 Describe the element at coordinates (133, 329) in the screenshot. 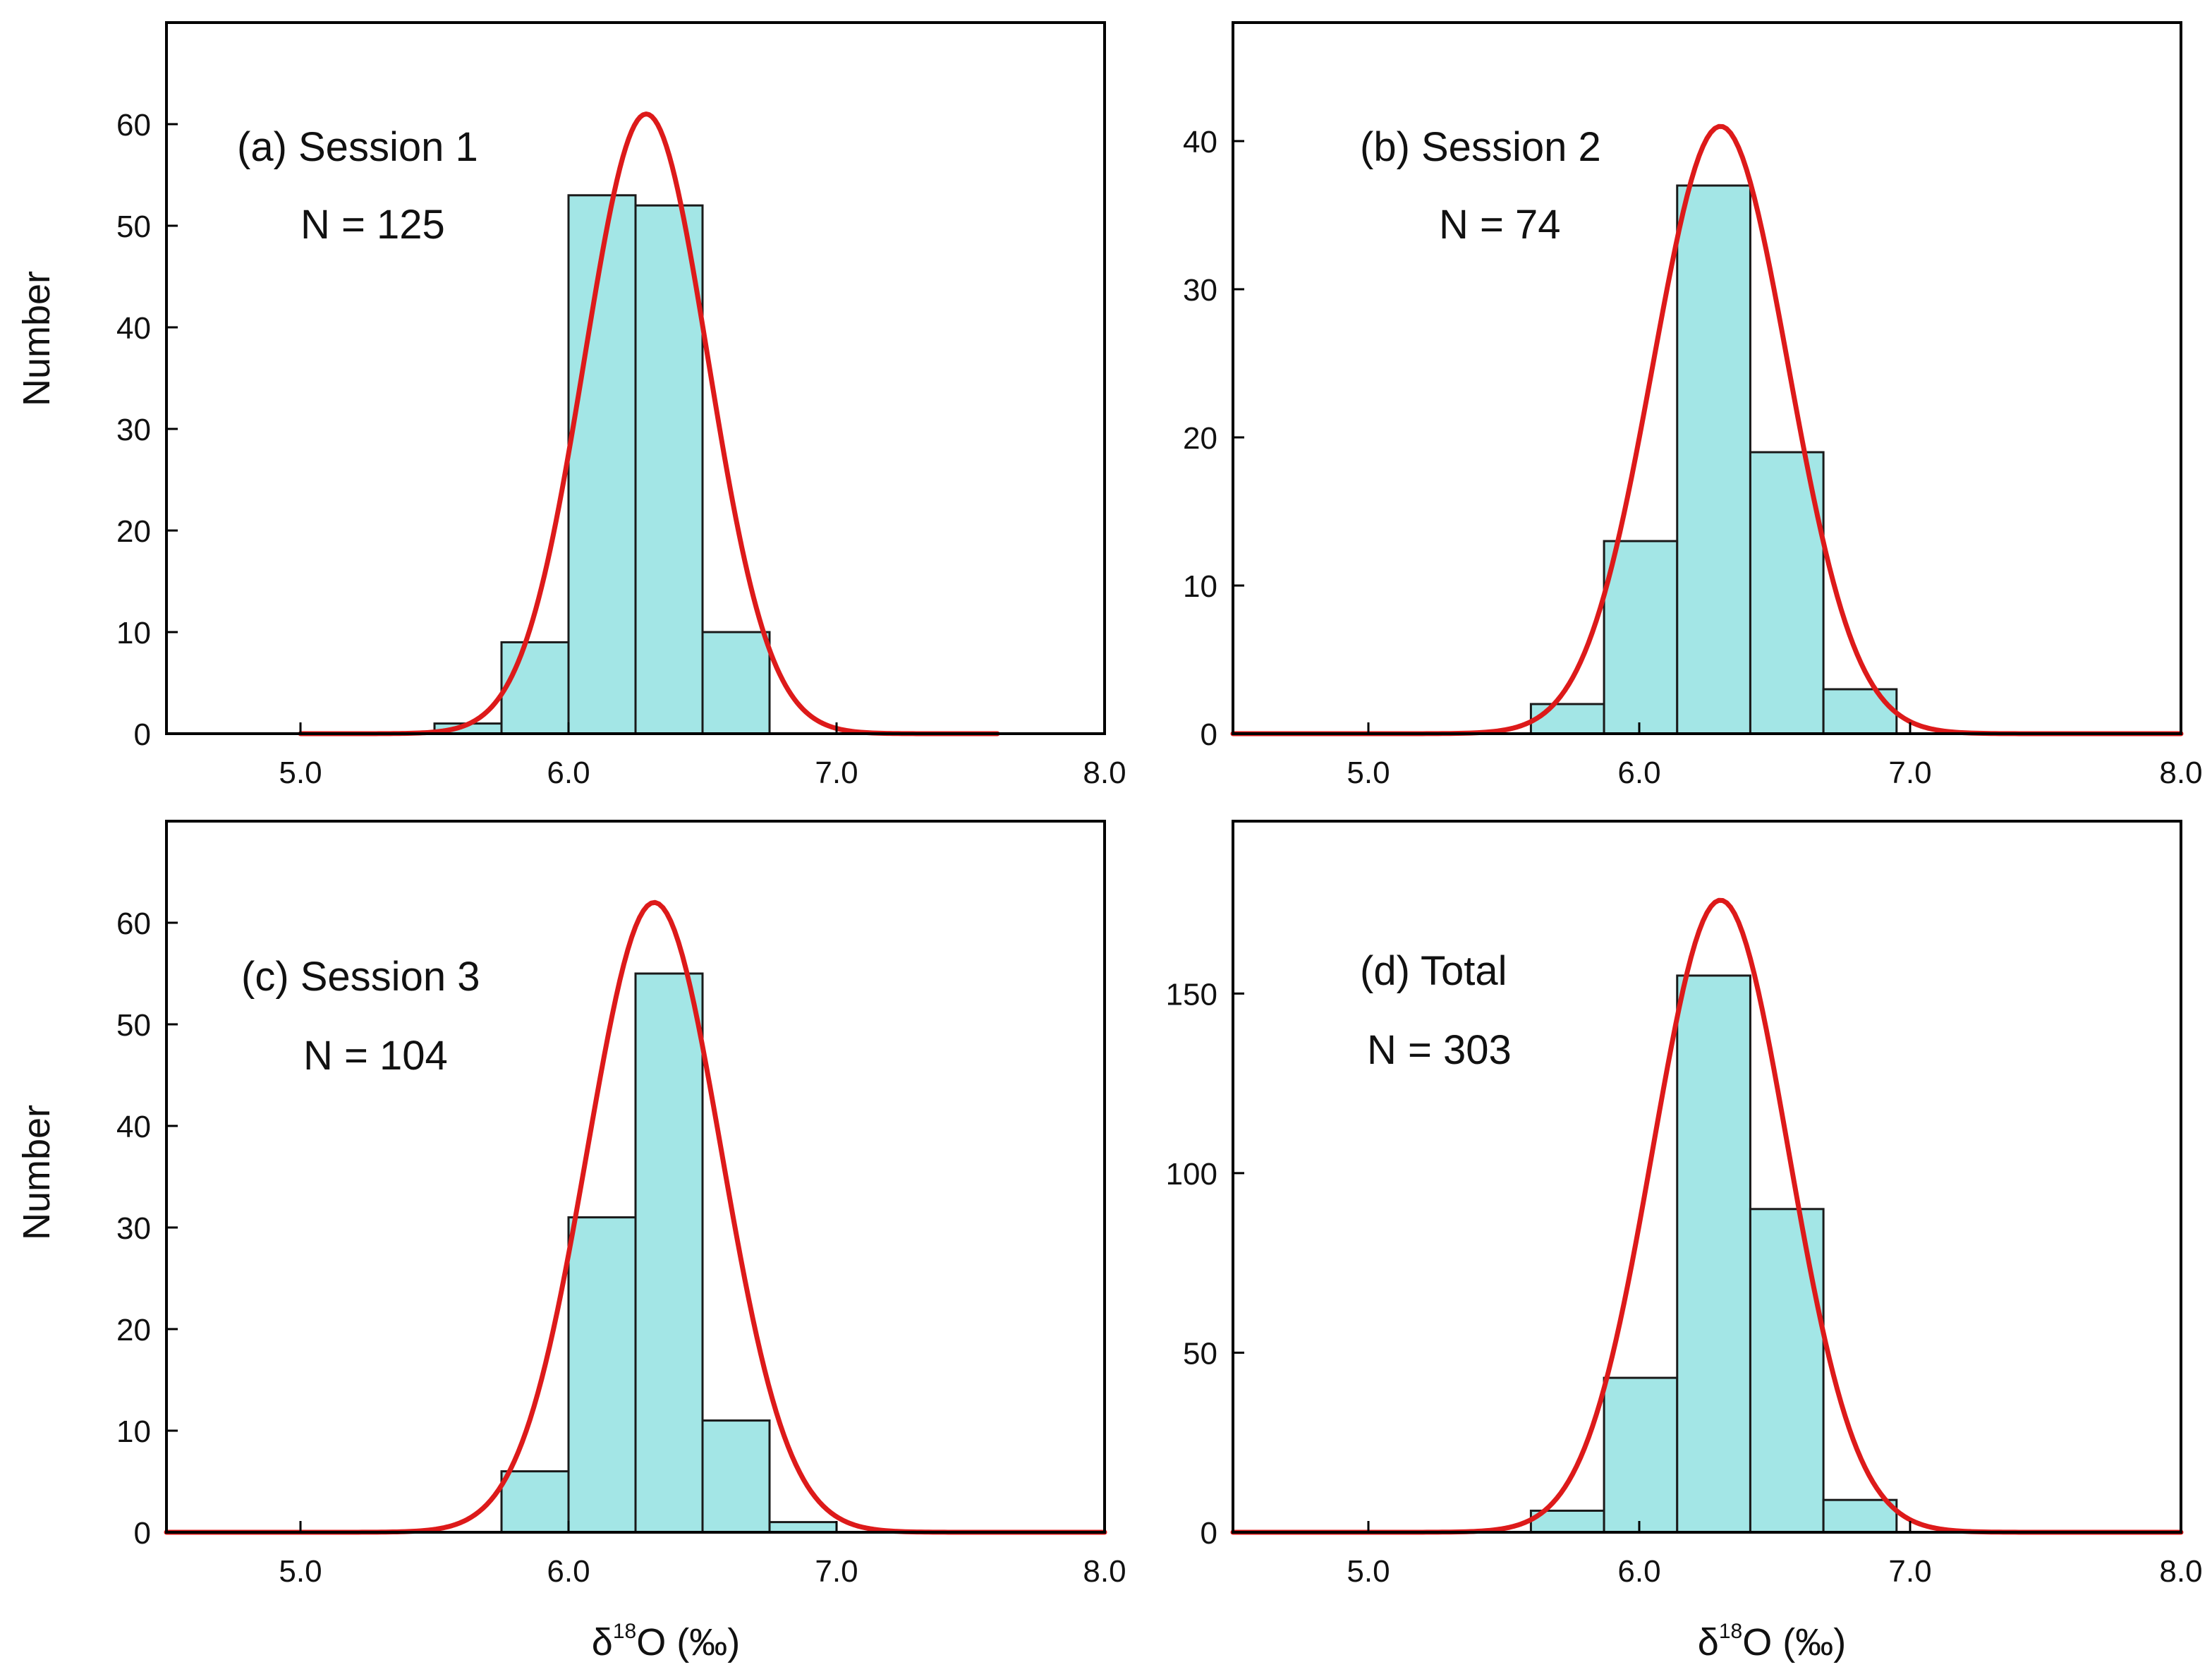

I see `panel-a-ytick-label-40: 40` at that location.